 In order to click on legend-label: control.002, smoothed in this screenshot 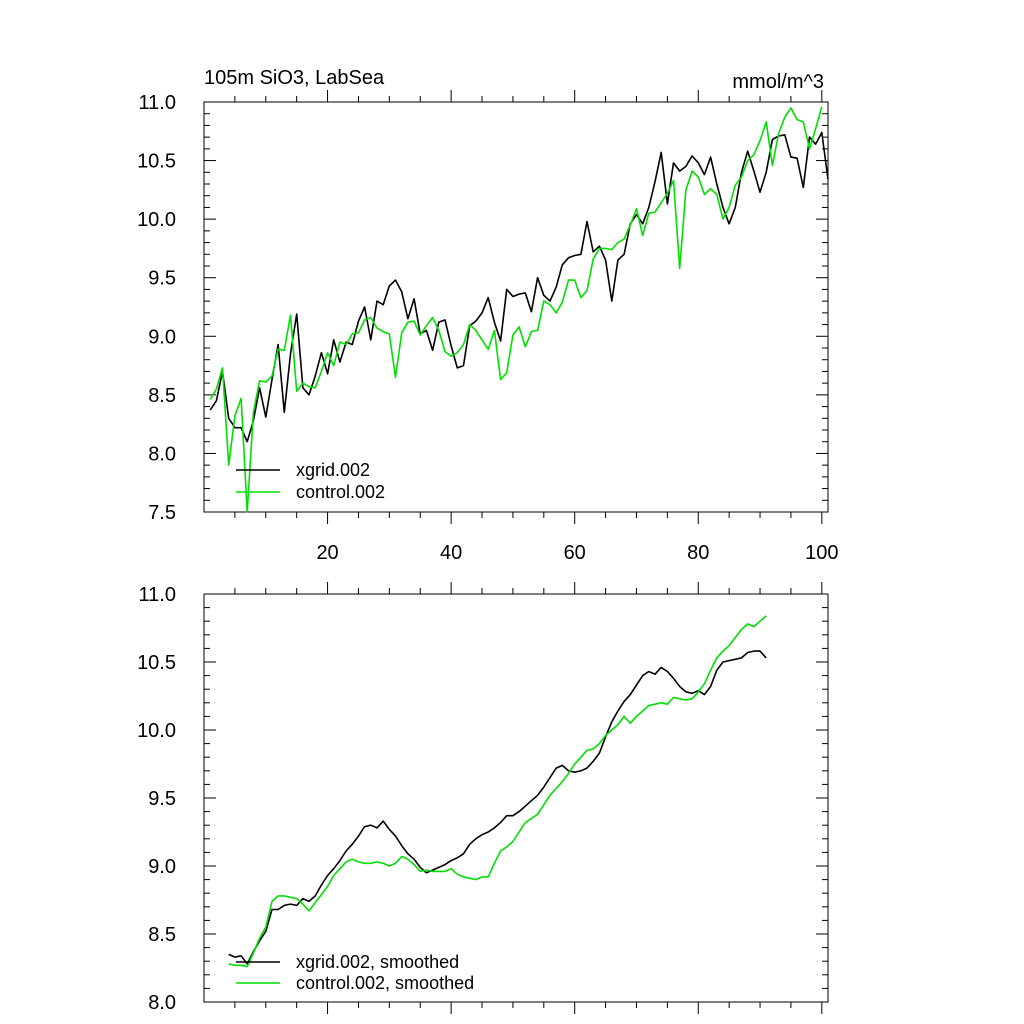, I will do `click(385, 983)`.